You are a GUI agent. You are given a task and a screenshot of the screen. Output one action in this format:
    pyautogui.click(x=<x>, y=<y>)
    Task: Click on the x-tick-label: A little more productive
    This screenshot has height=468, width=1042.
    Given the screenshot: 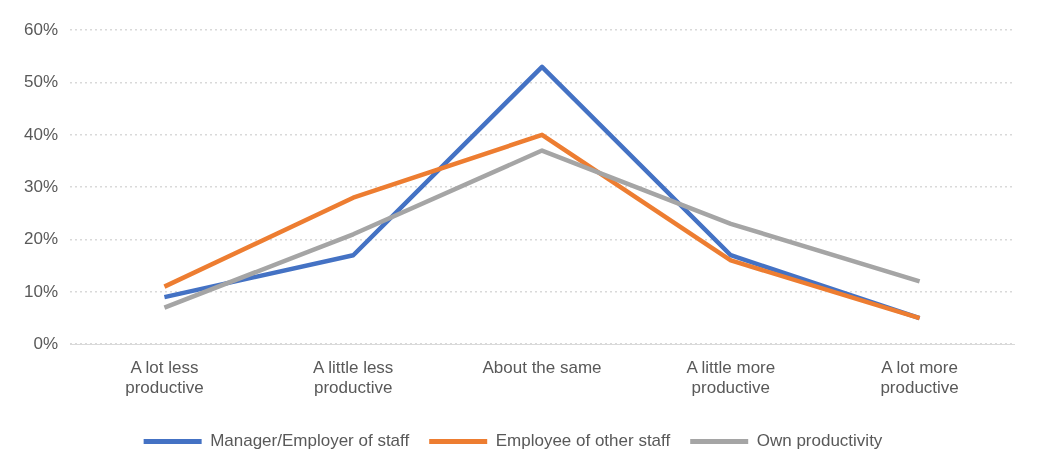 What is the action you would take?
    pyautogui.click(x=731, y=378)
    